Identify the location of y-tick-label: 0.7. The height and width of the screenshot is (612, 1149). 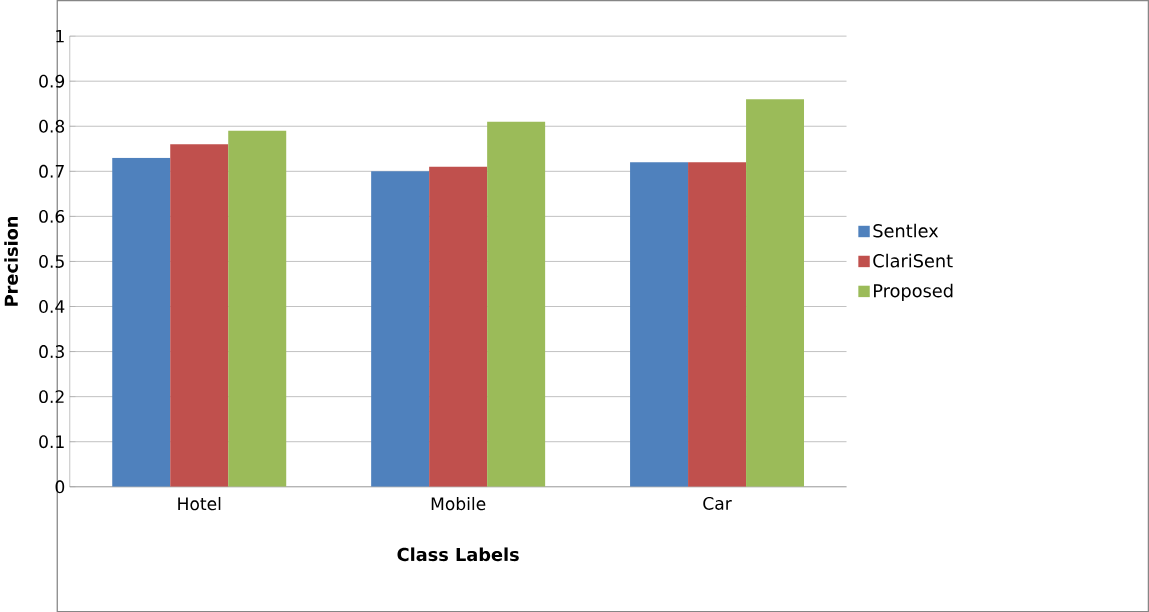
(51, 171).